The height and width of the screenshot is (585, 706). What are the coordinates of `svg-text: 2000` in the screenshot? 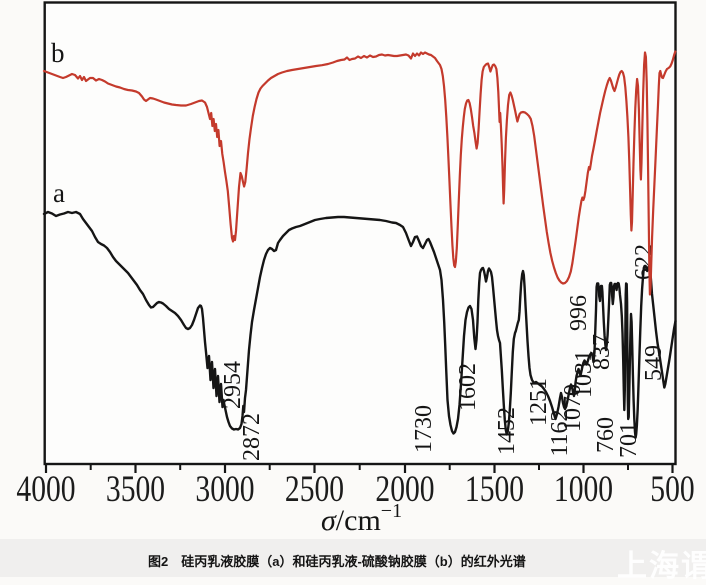 It's located at (404, 489).